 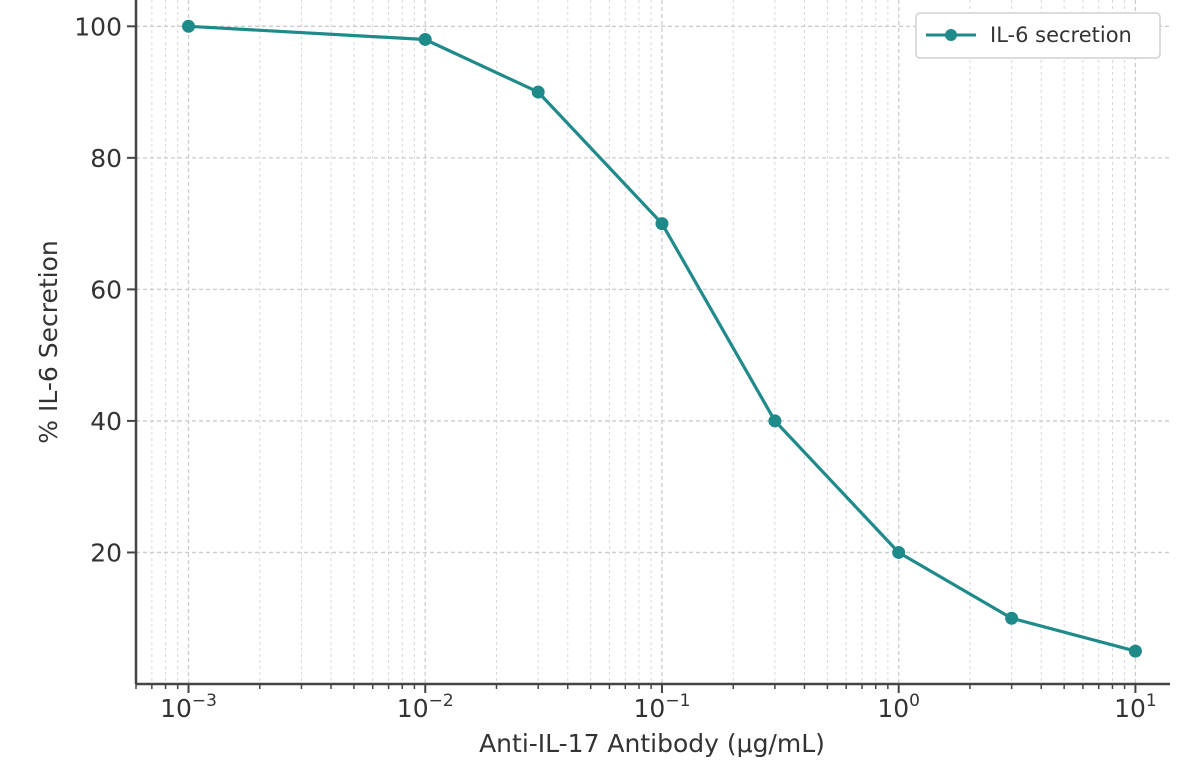 I want to click on legend-box, so click(x=1038, y=35).